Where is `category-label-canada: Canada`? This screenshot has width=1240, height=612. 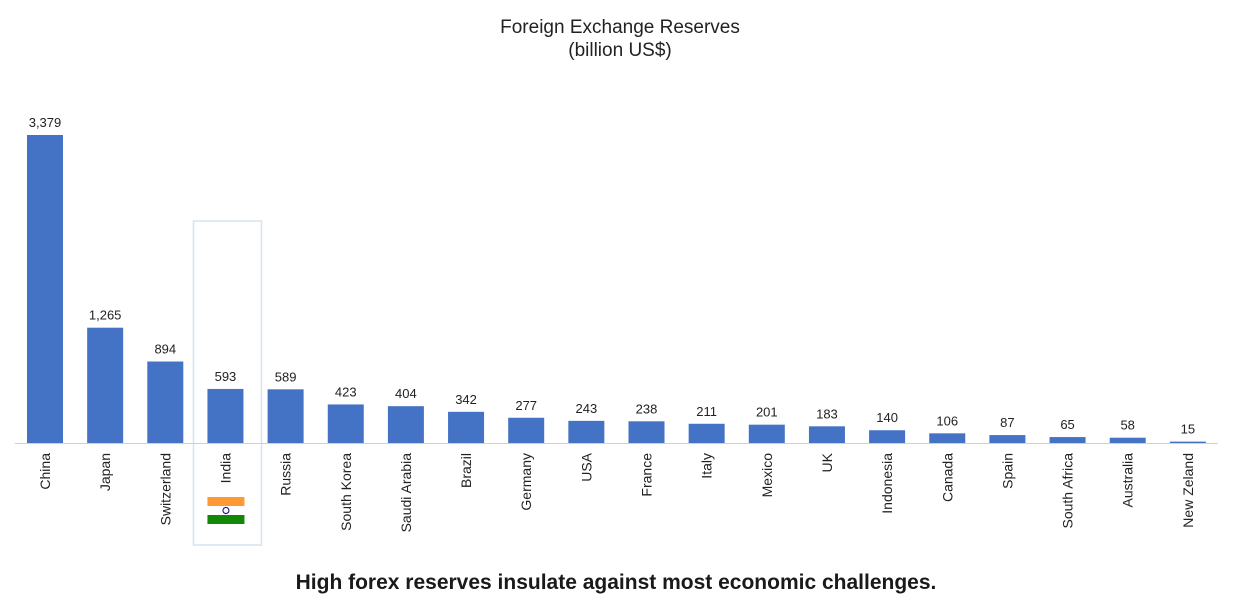 category-label-canada: Canada is located at coordinates (947, 477).